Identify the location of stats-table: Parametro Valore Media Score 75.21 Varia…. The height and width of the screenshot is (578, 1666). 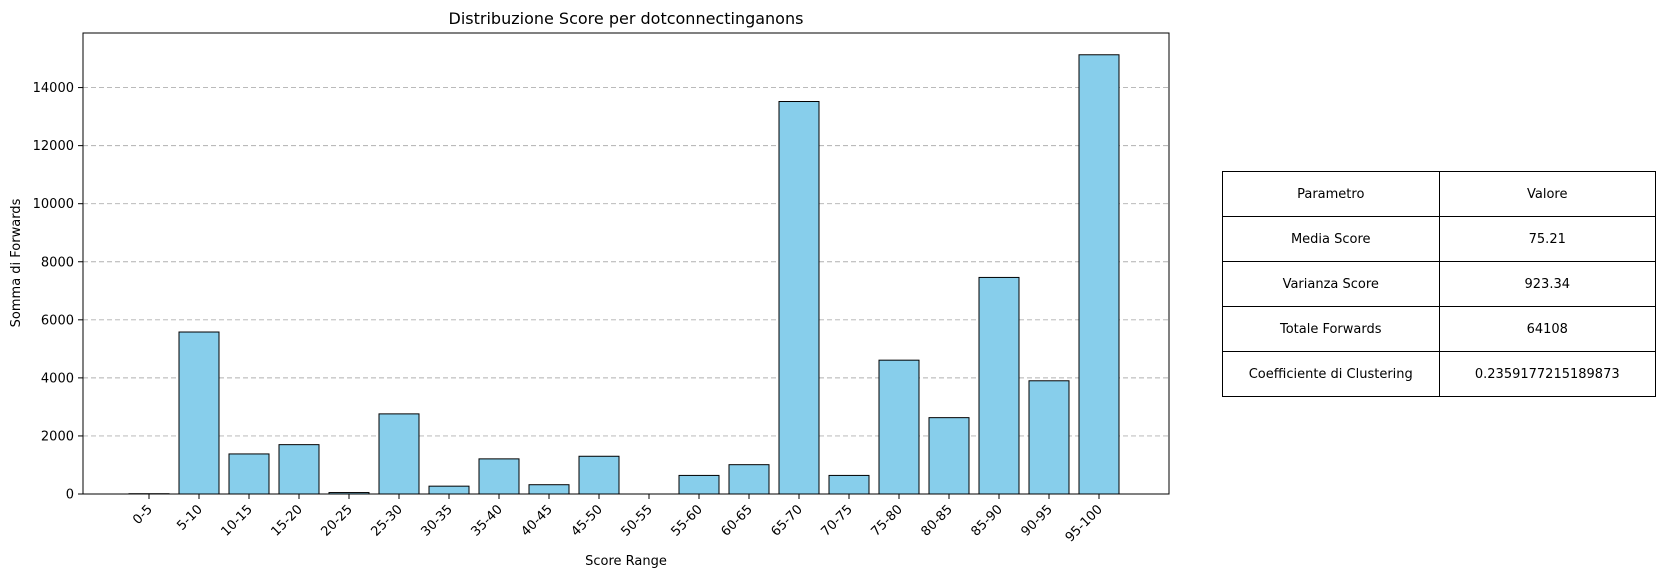
(1439, 284).